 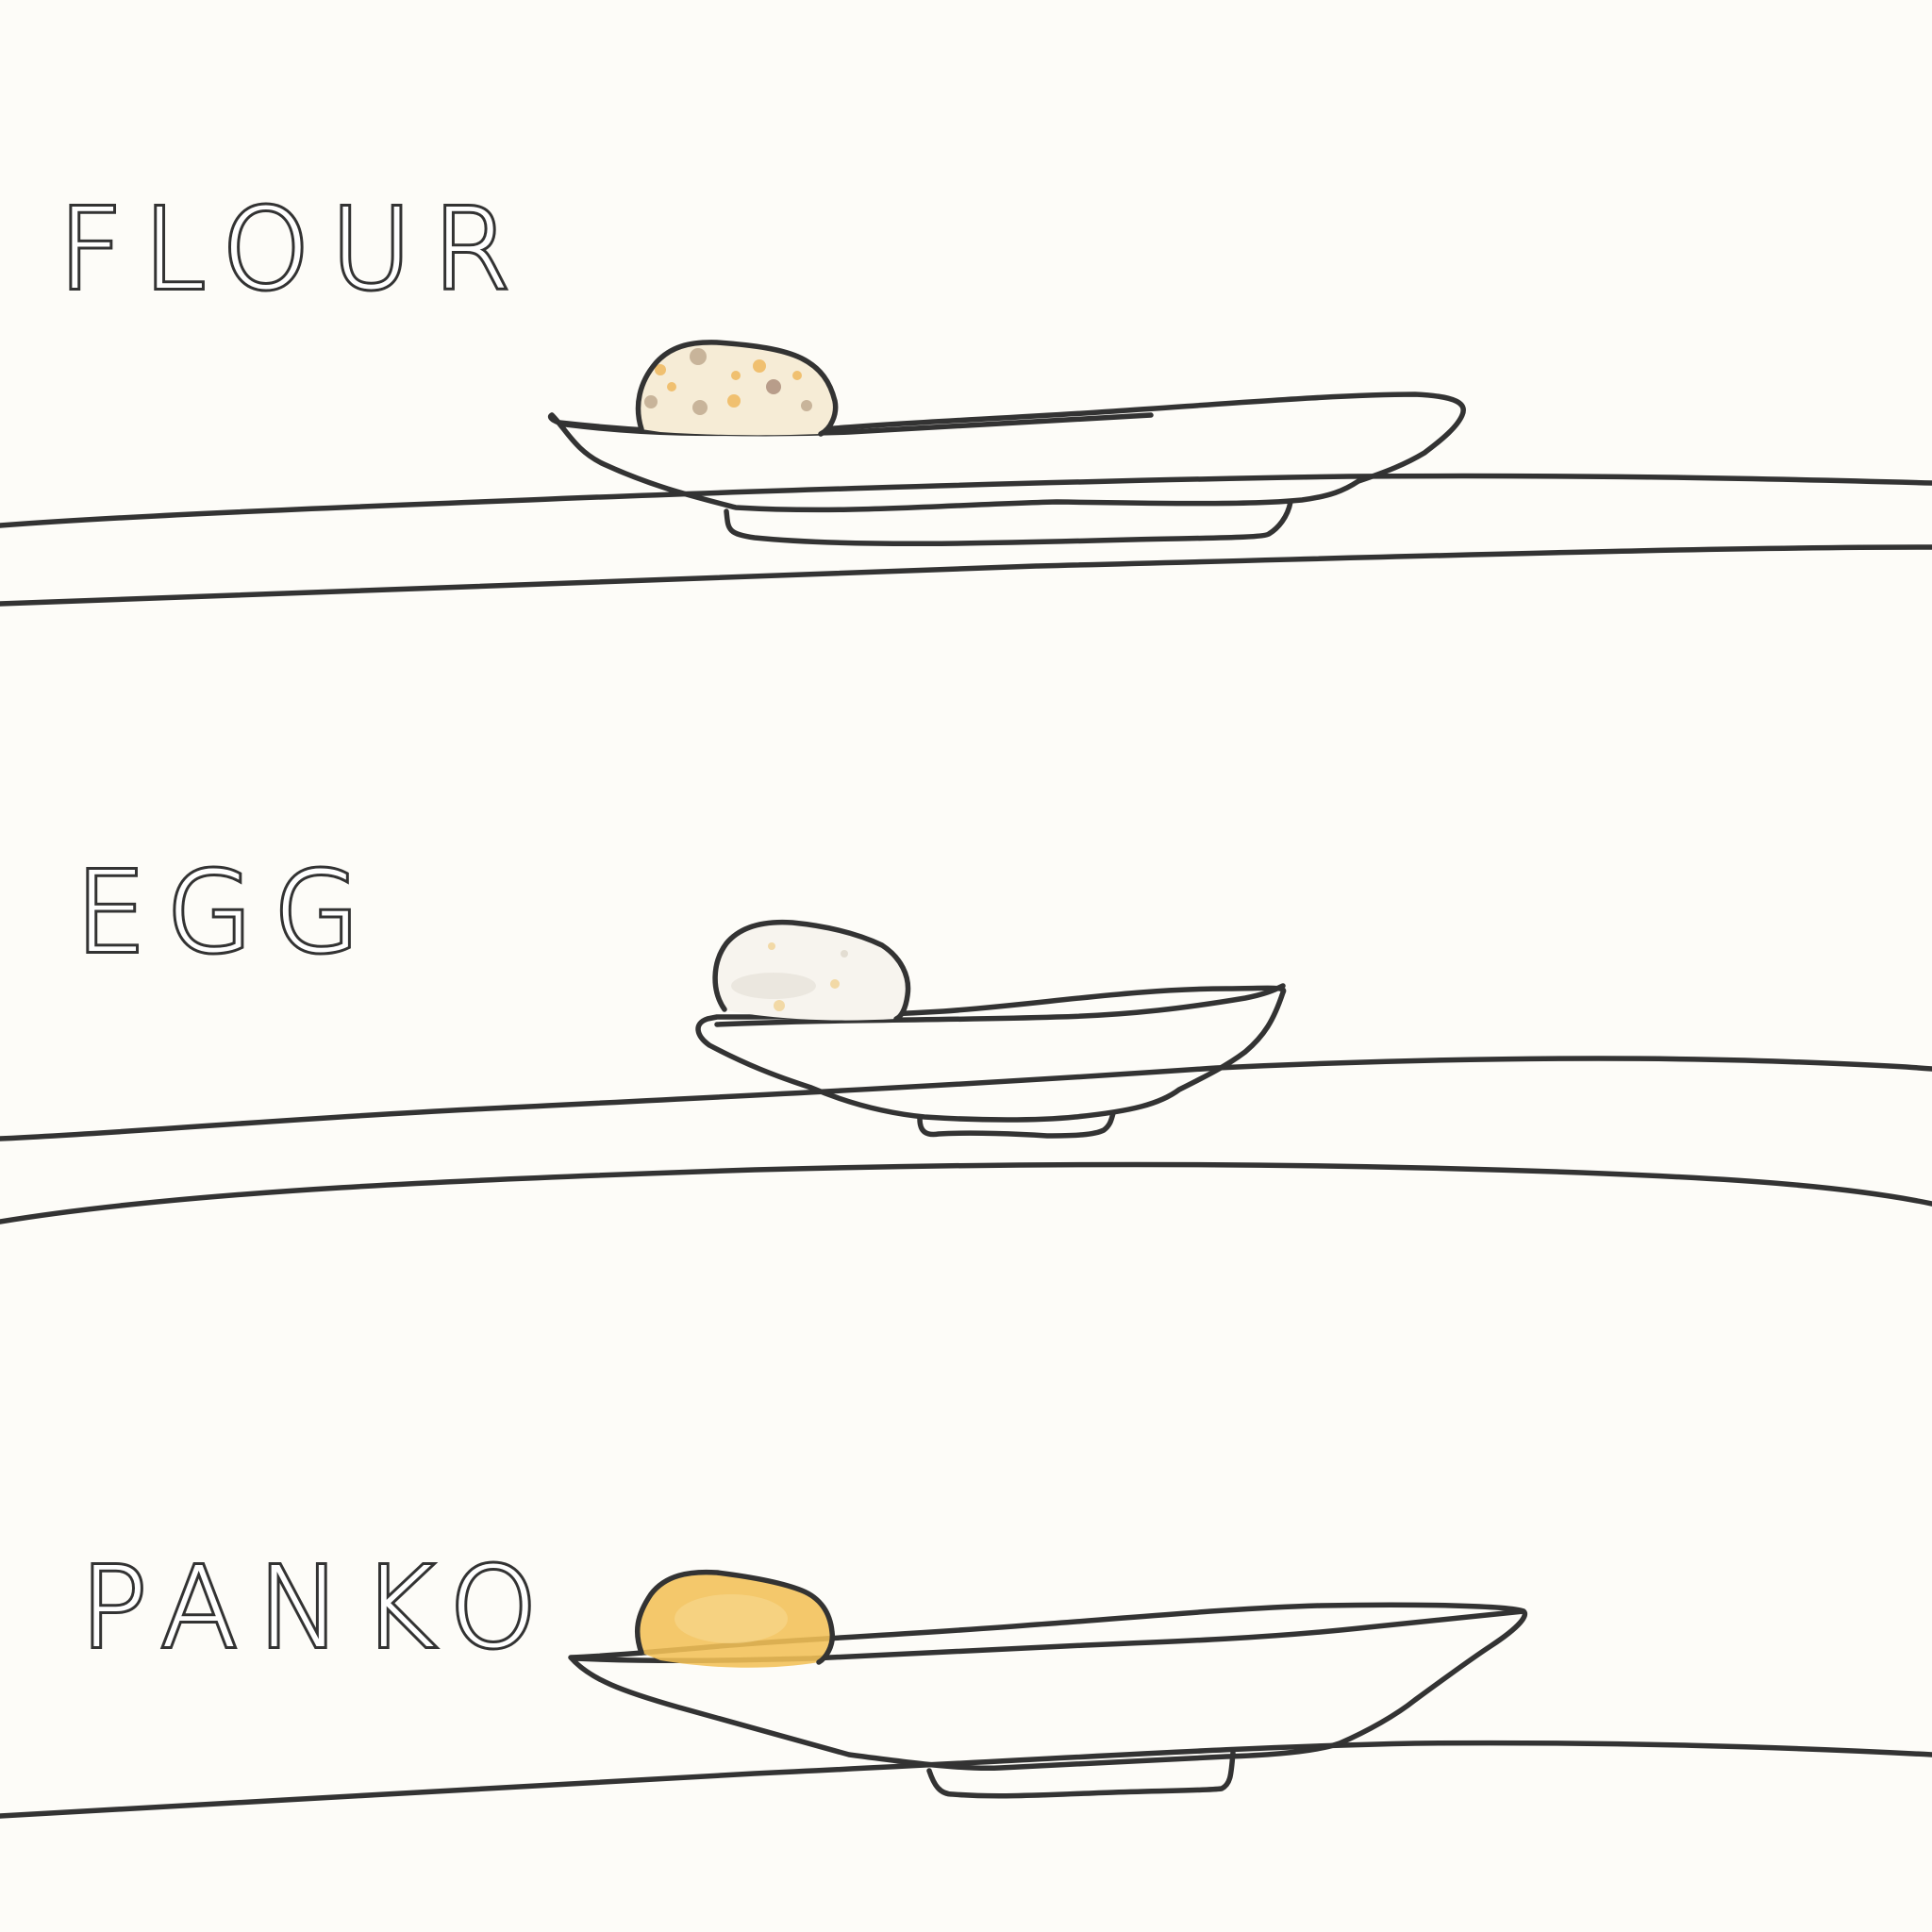 I want to click on egg-label: EGG, so click(x=228, y=912).